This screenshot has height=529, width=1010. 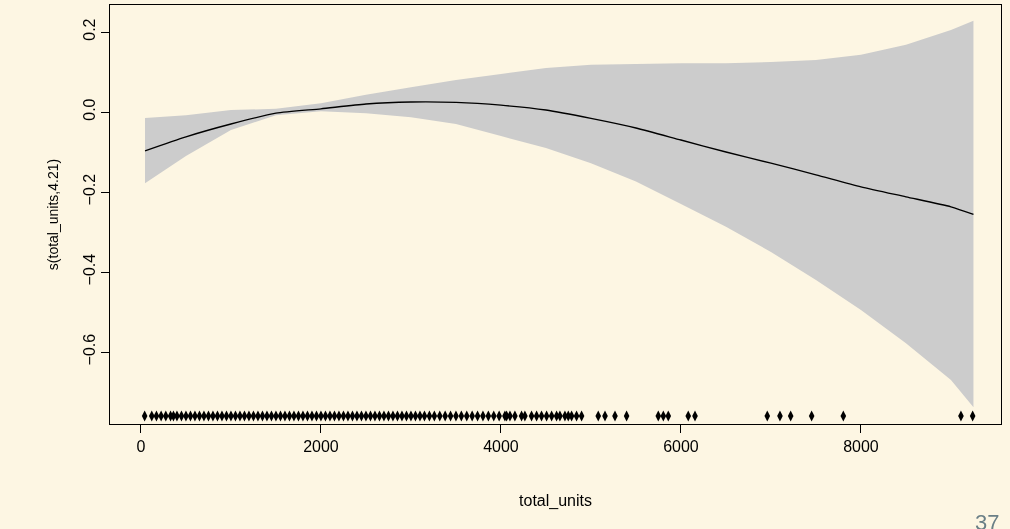 I want to click on y-tick-label: −0.6, so click(x=89, y=349).